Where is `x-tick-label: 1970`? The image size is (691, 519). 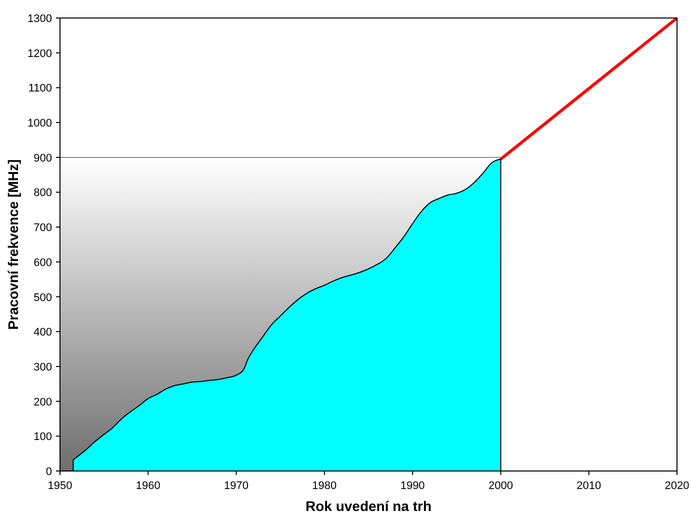
x-tick-label: 1970 is located at coordinates (236, 486).